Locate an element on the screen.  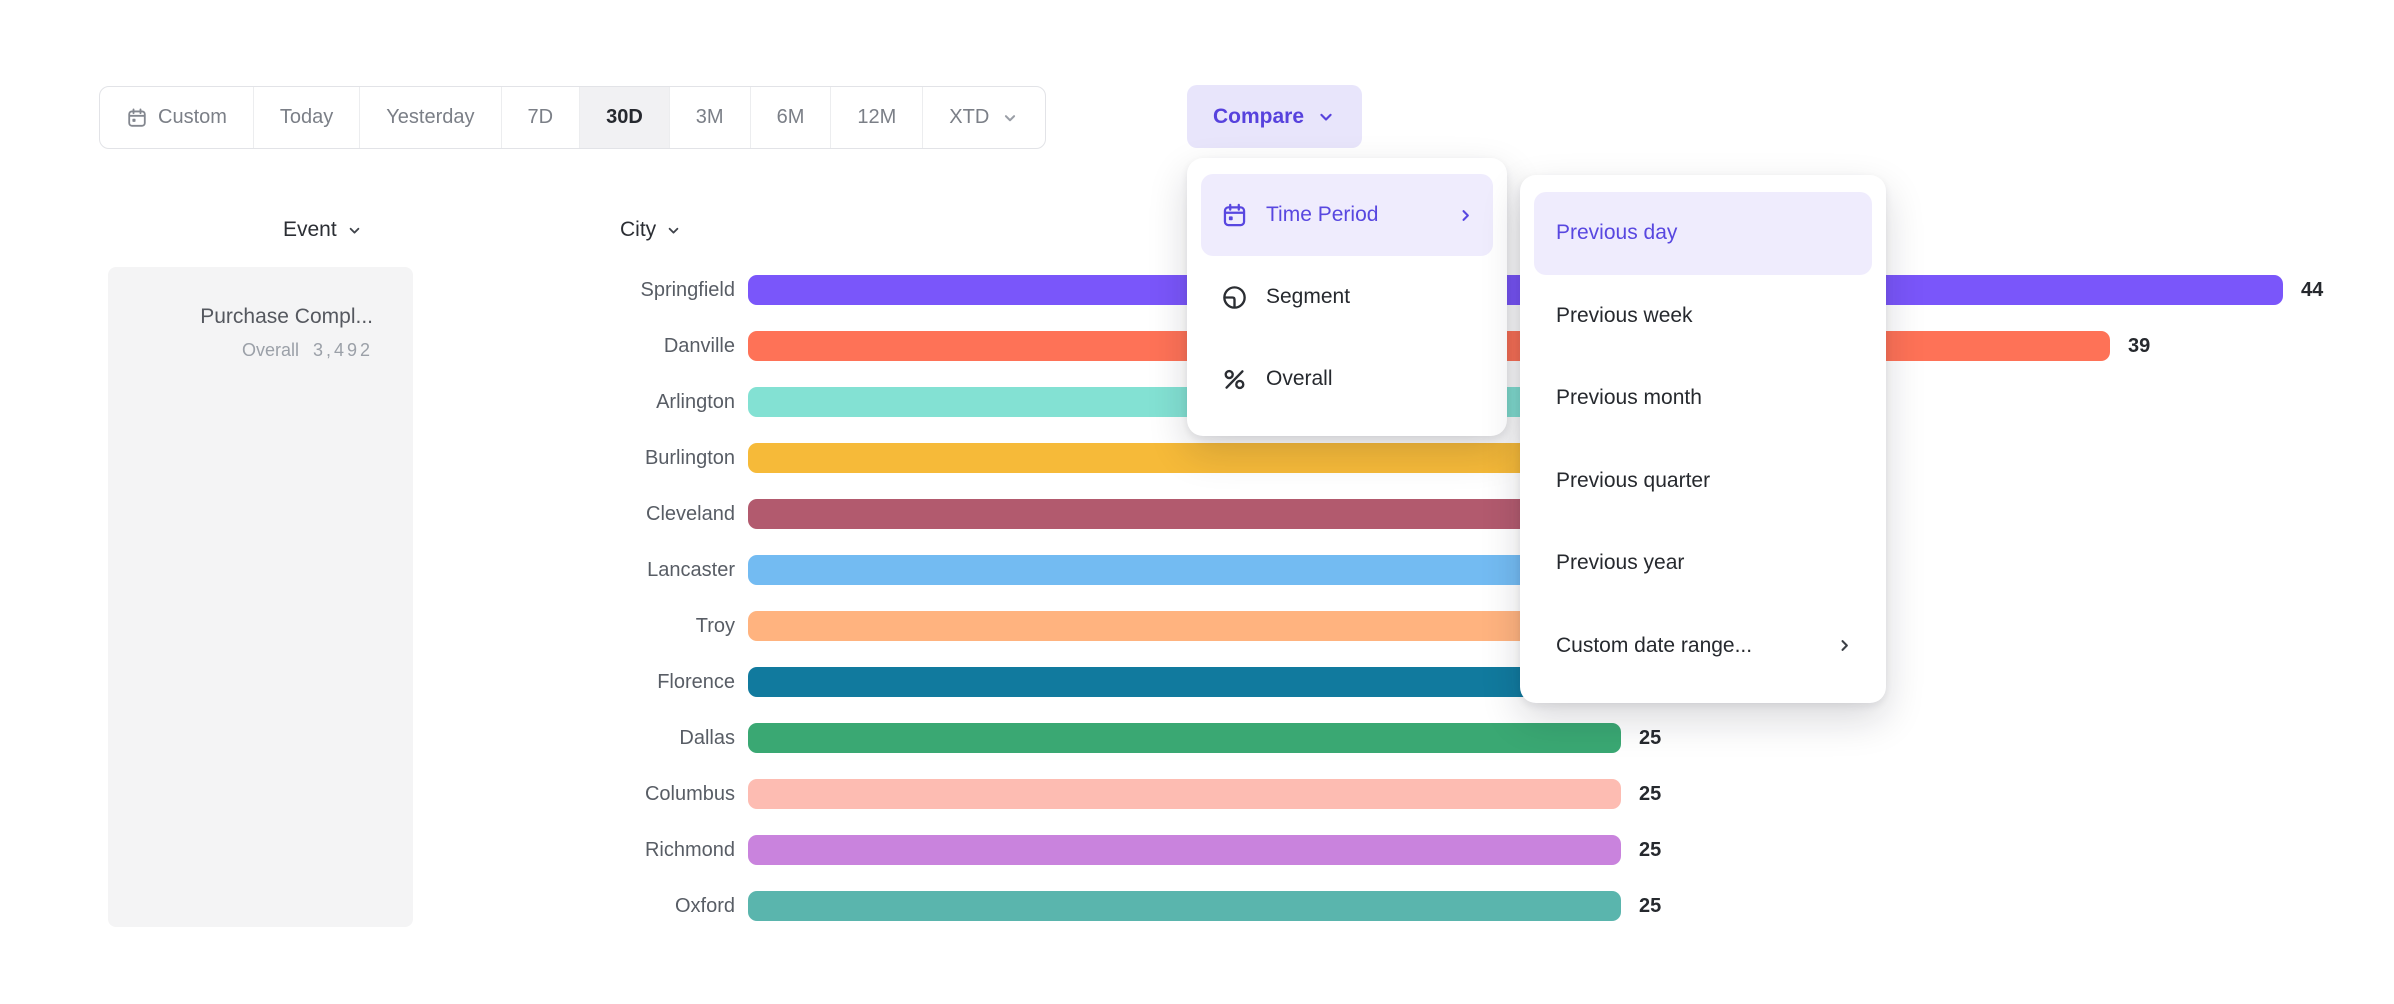
date-range-xtd: XTD is located at coordinates (984, 117).